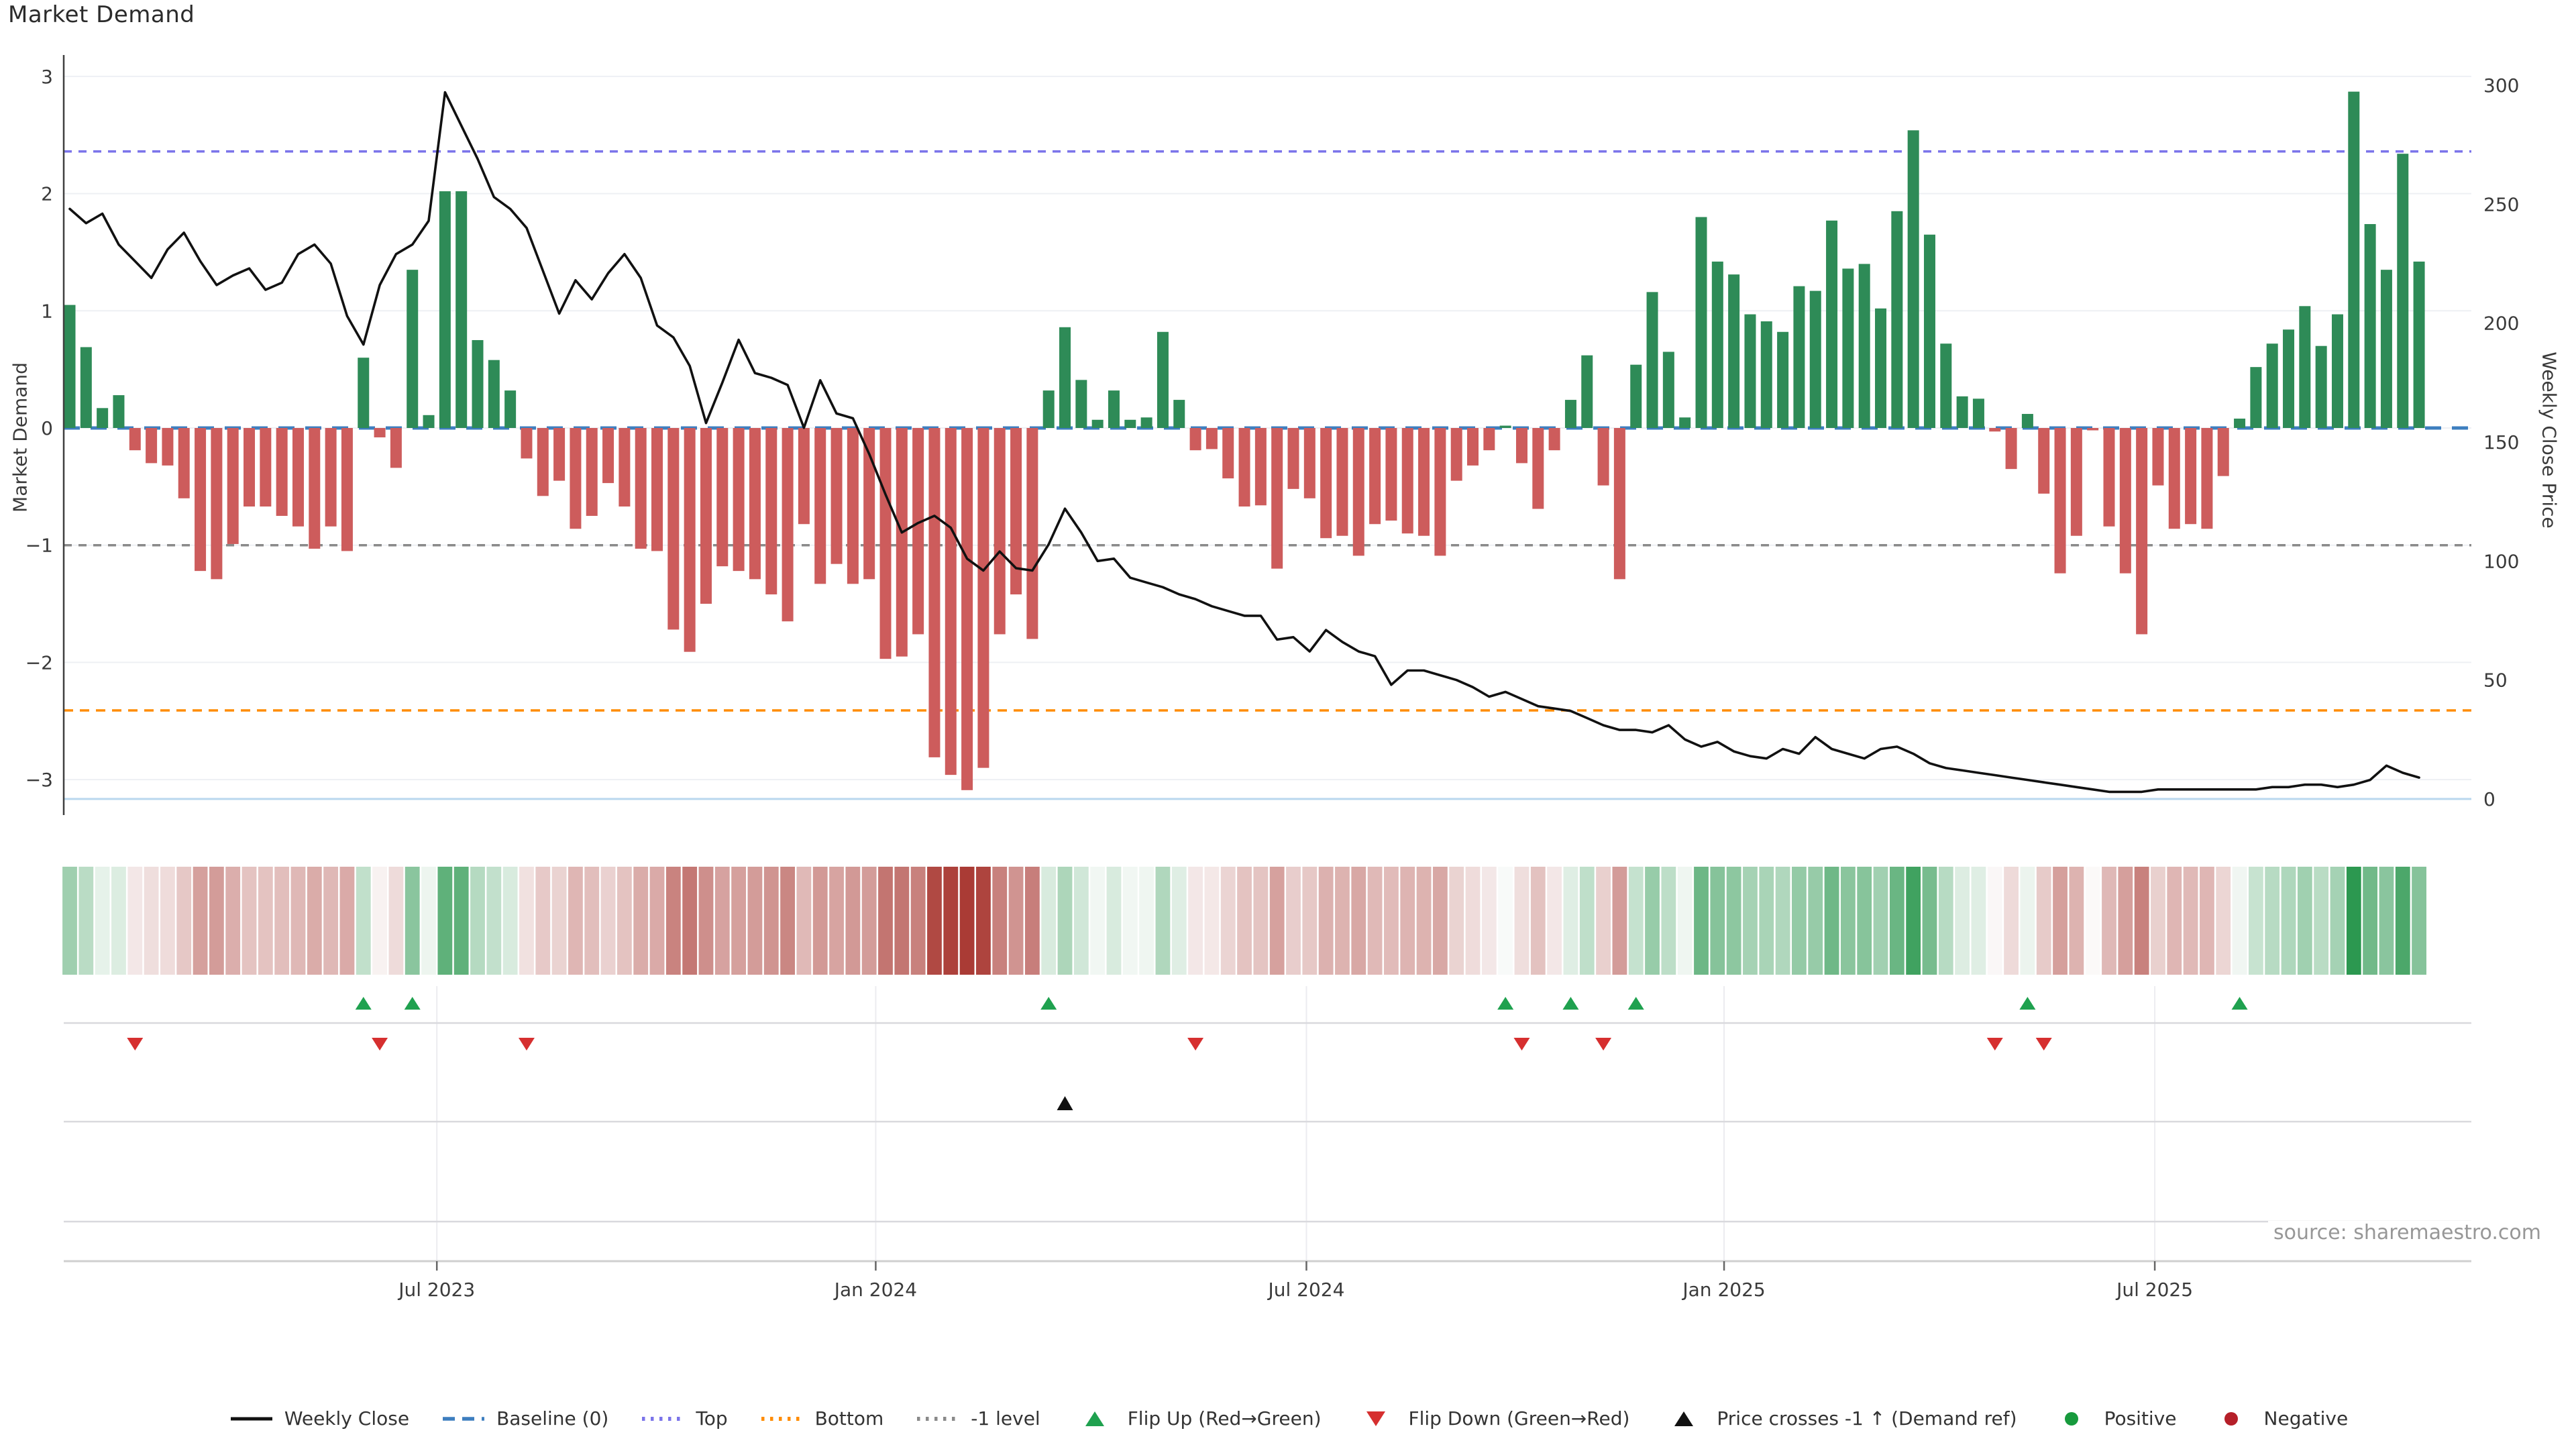  What do you see at coordinates (524, 1418) in the screenshot?
I see `legend-item-baseline: Baseline (0)` at bounding box center [524, 1418].